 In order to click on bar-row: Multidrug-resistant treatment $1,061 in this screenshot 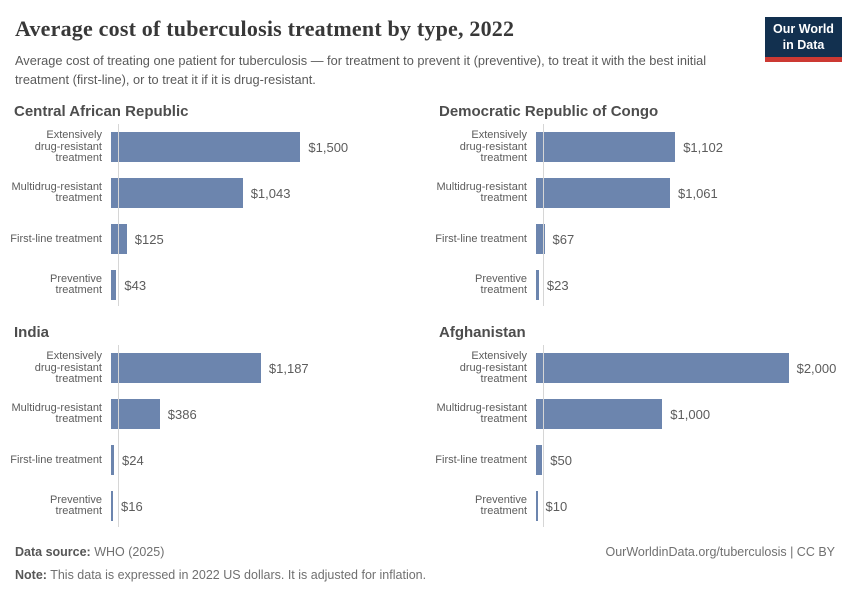, I will do `click(637, 193)`.